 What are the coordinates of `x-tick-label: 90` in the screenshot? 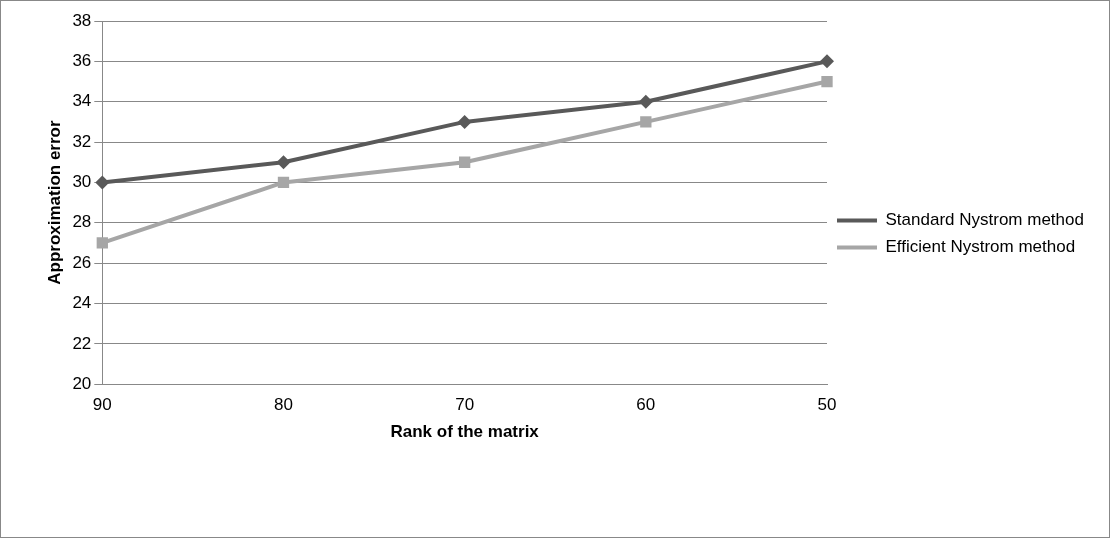 It's located at (102, 405).